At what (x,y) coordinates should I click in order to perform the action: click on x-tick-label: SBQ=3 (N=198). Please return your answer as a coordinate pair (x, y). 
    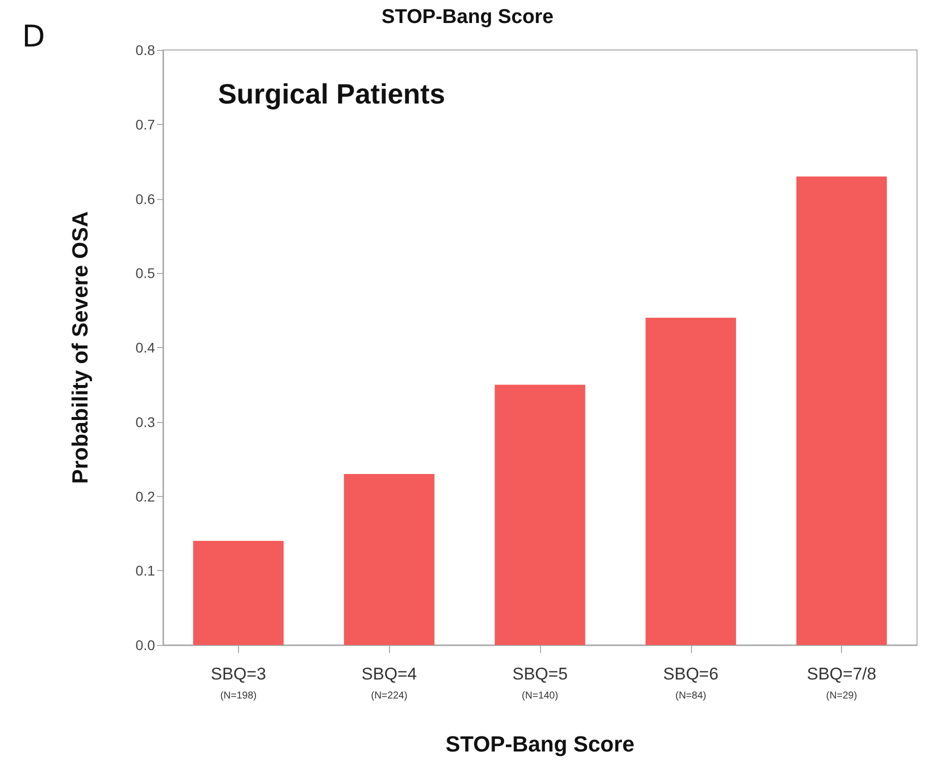
    Looking at the image, I should click on (238, 683).